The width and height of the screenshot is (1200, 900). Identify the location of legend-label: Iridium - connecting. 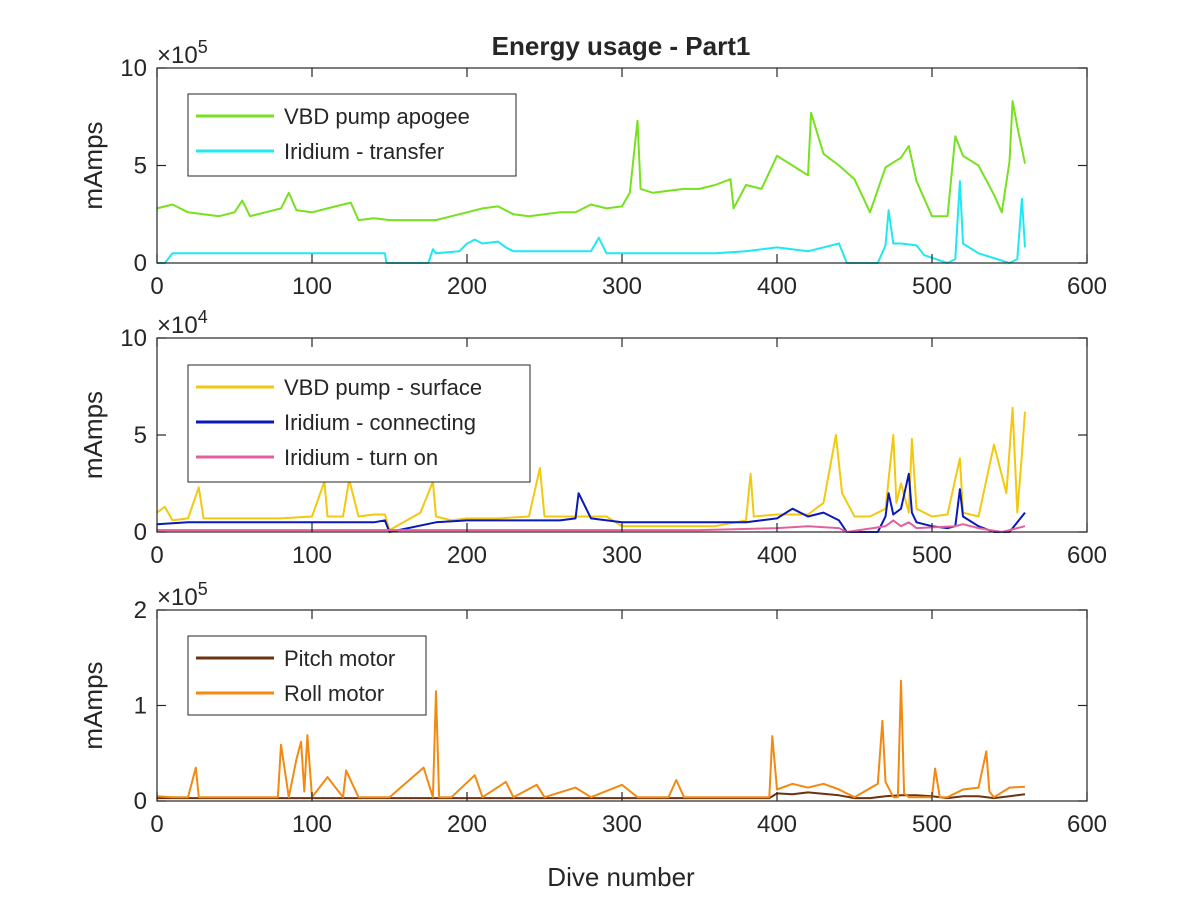
(380, 422).